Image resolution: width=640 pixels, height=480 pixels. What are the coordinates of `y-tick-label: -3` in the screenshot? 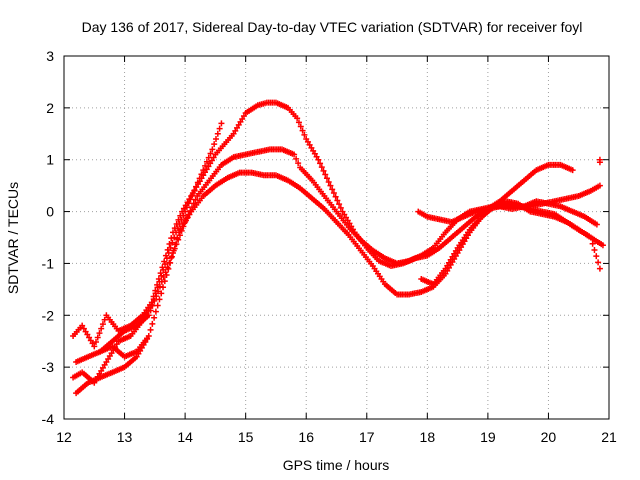 It's located at (48, 367).